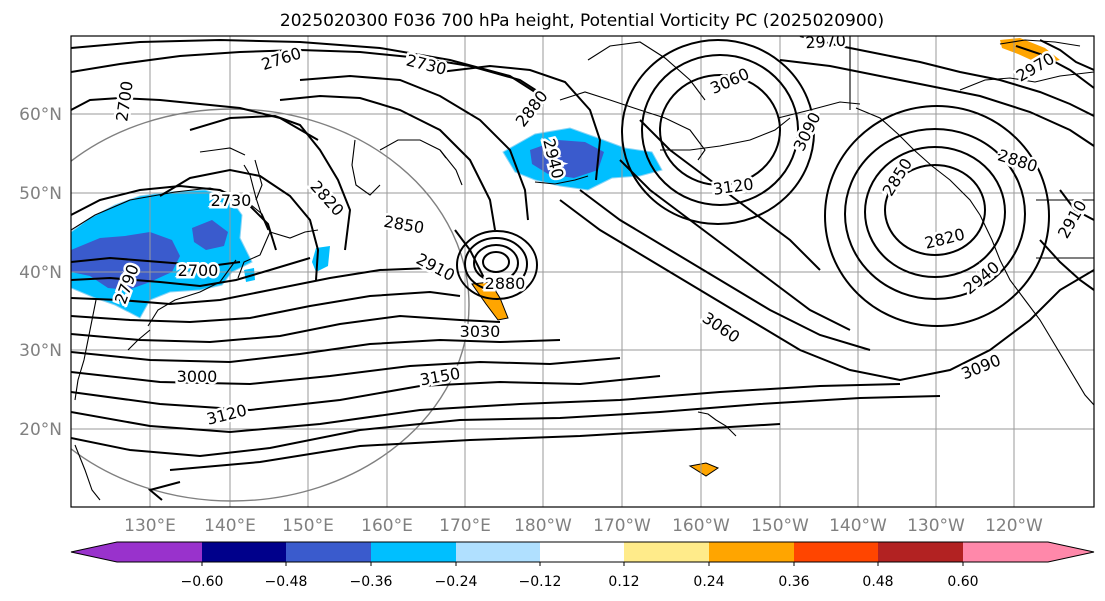 The image size is (1105, 601). Describe the element at coordinates (936, 526) in the screenshot. I see `lon-label: 130°W` at that location.